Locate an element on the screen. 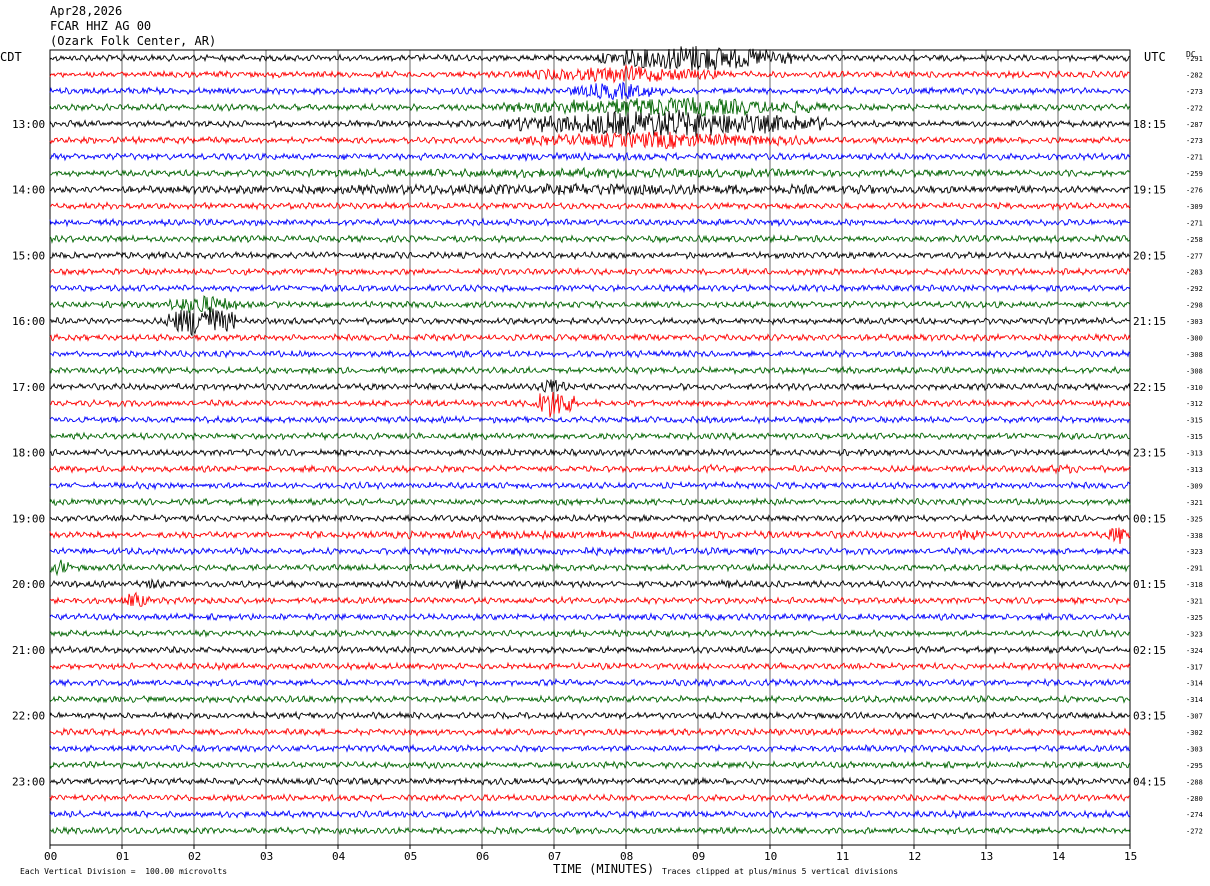 This screenshot has height=886, width=1210. dc-offset-label: -259 is located at coordinates (1194, 174).